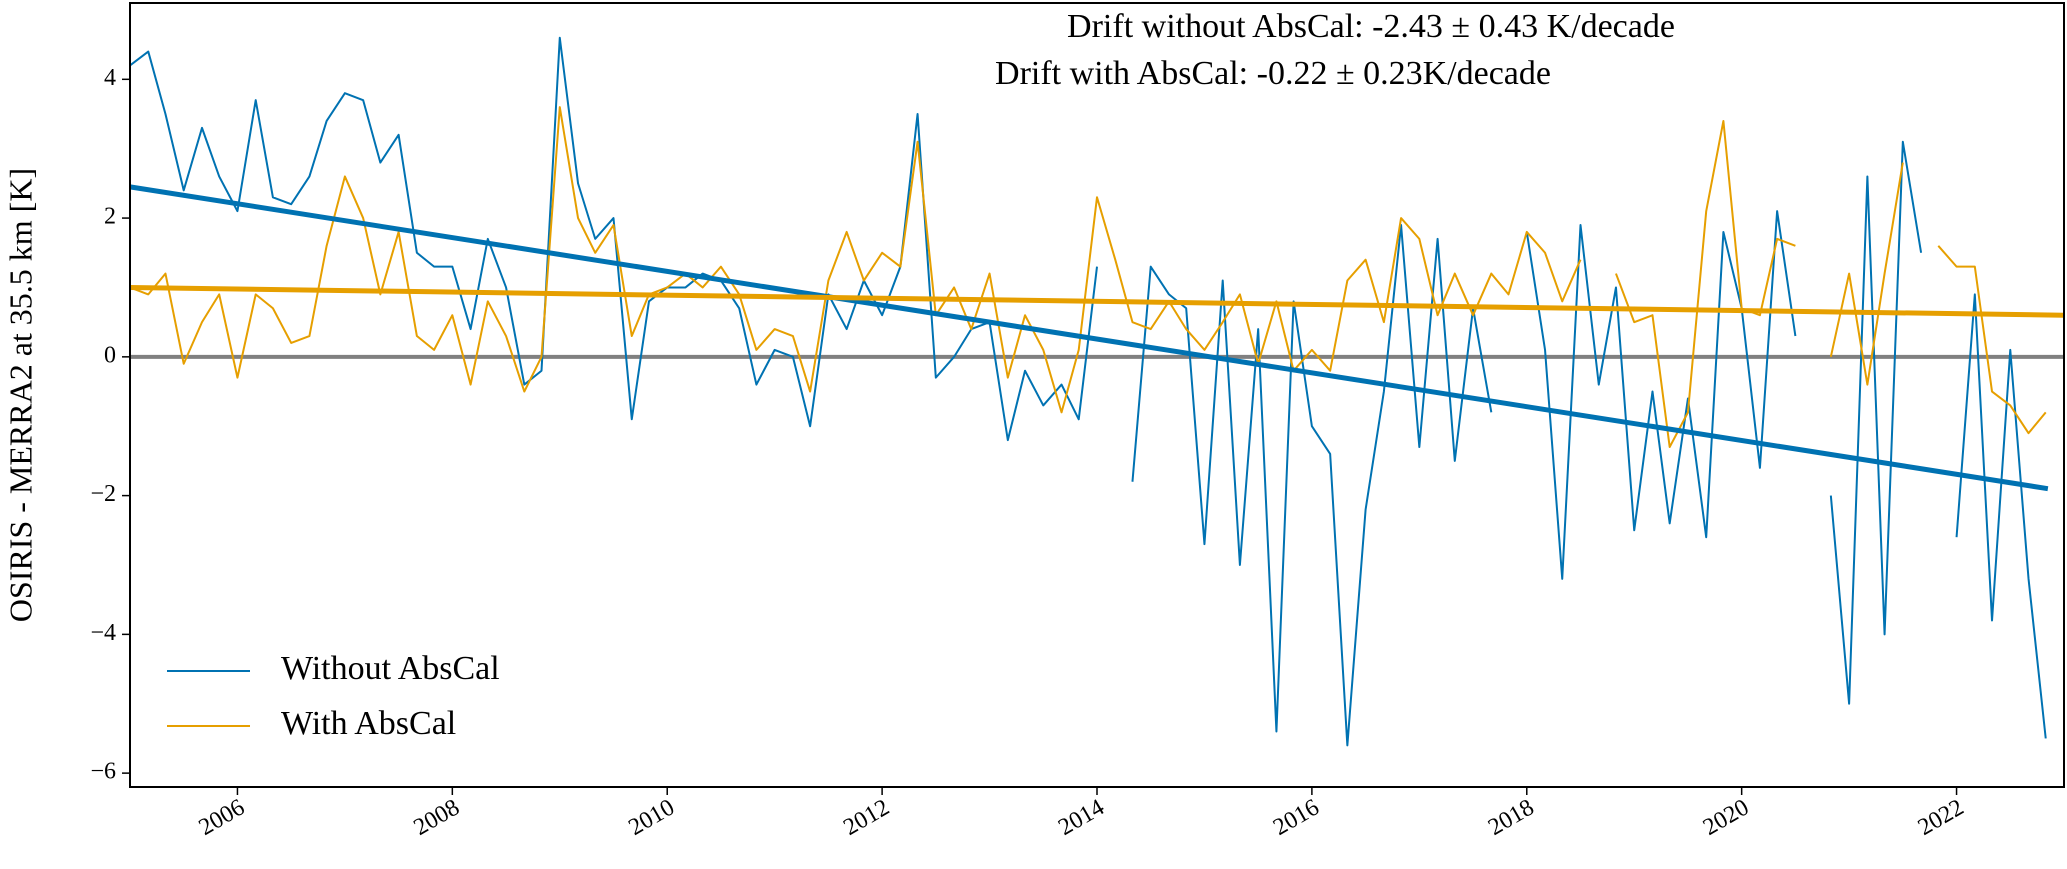 Image resolution: width=2067 pixels, height=869 pixels. What do you see at coordinates (110, 78) in the screenshot?
I see `y-tick-label: 4` at bounding box center [110, 78].